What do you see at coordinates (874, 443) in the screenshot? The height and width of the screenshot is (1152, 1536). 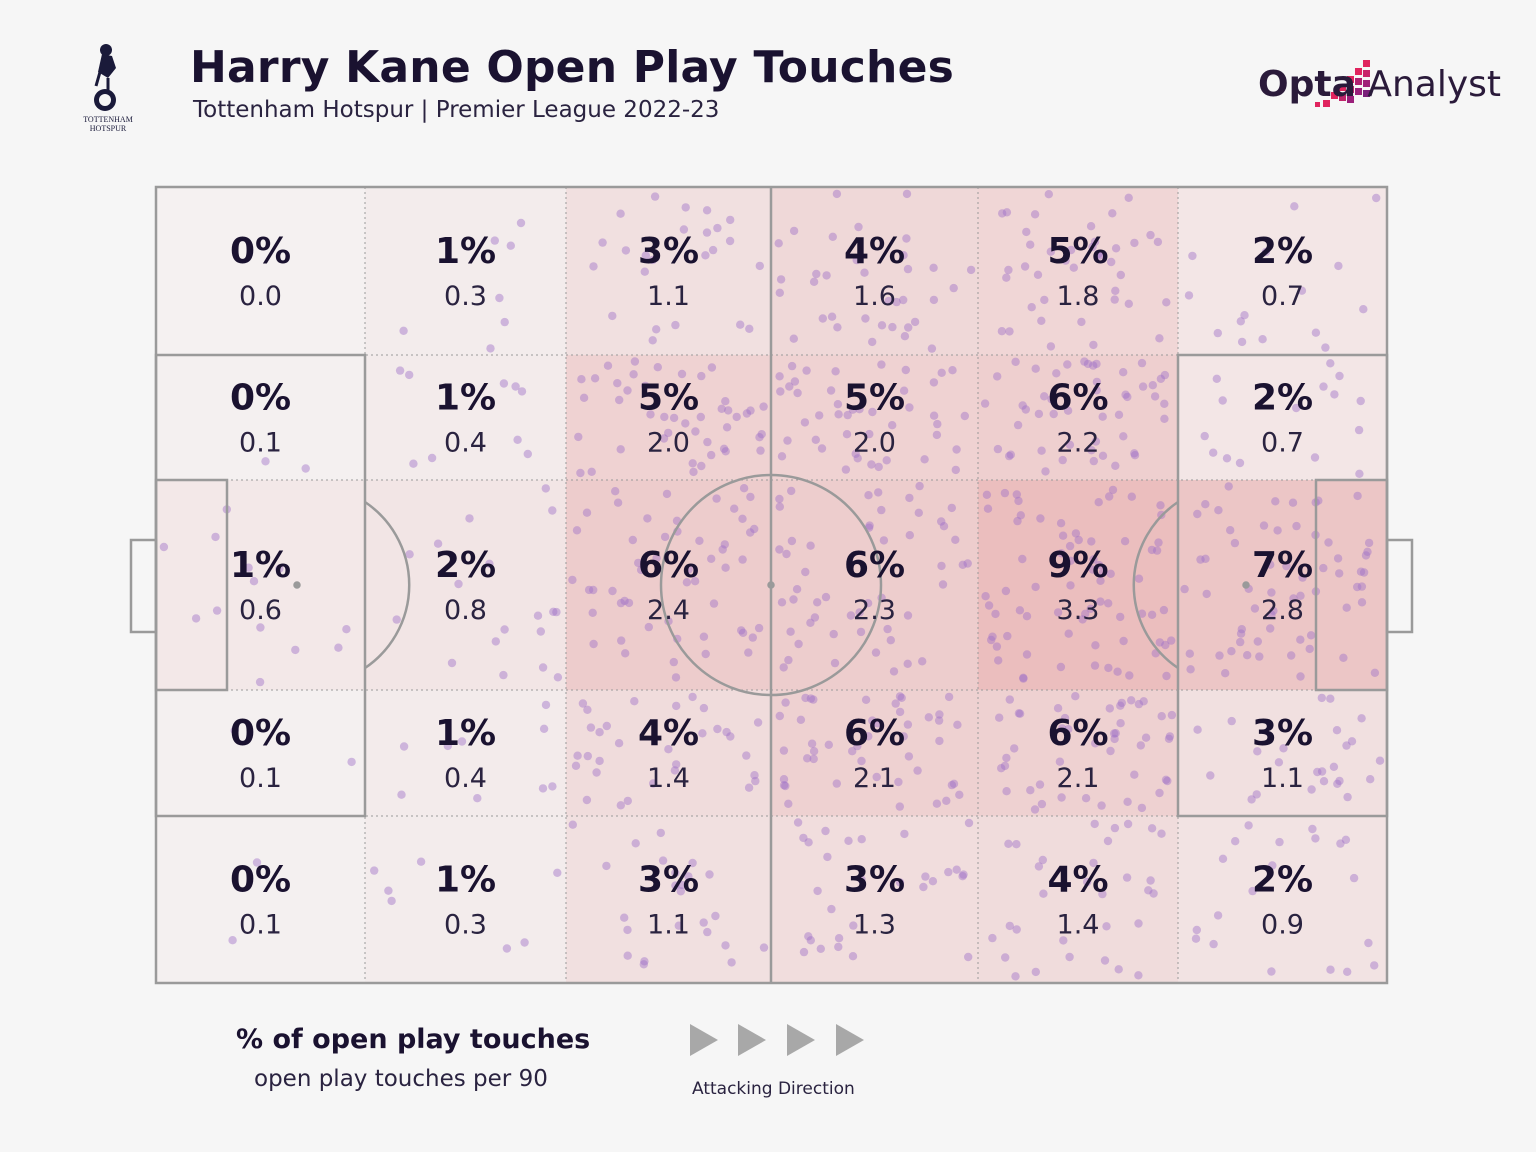 I see `zone-per90-label: 2.0` at bounding box center [874, 443].